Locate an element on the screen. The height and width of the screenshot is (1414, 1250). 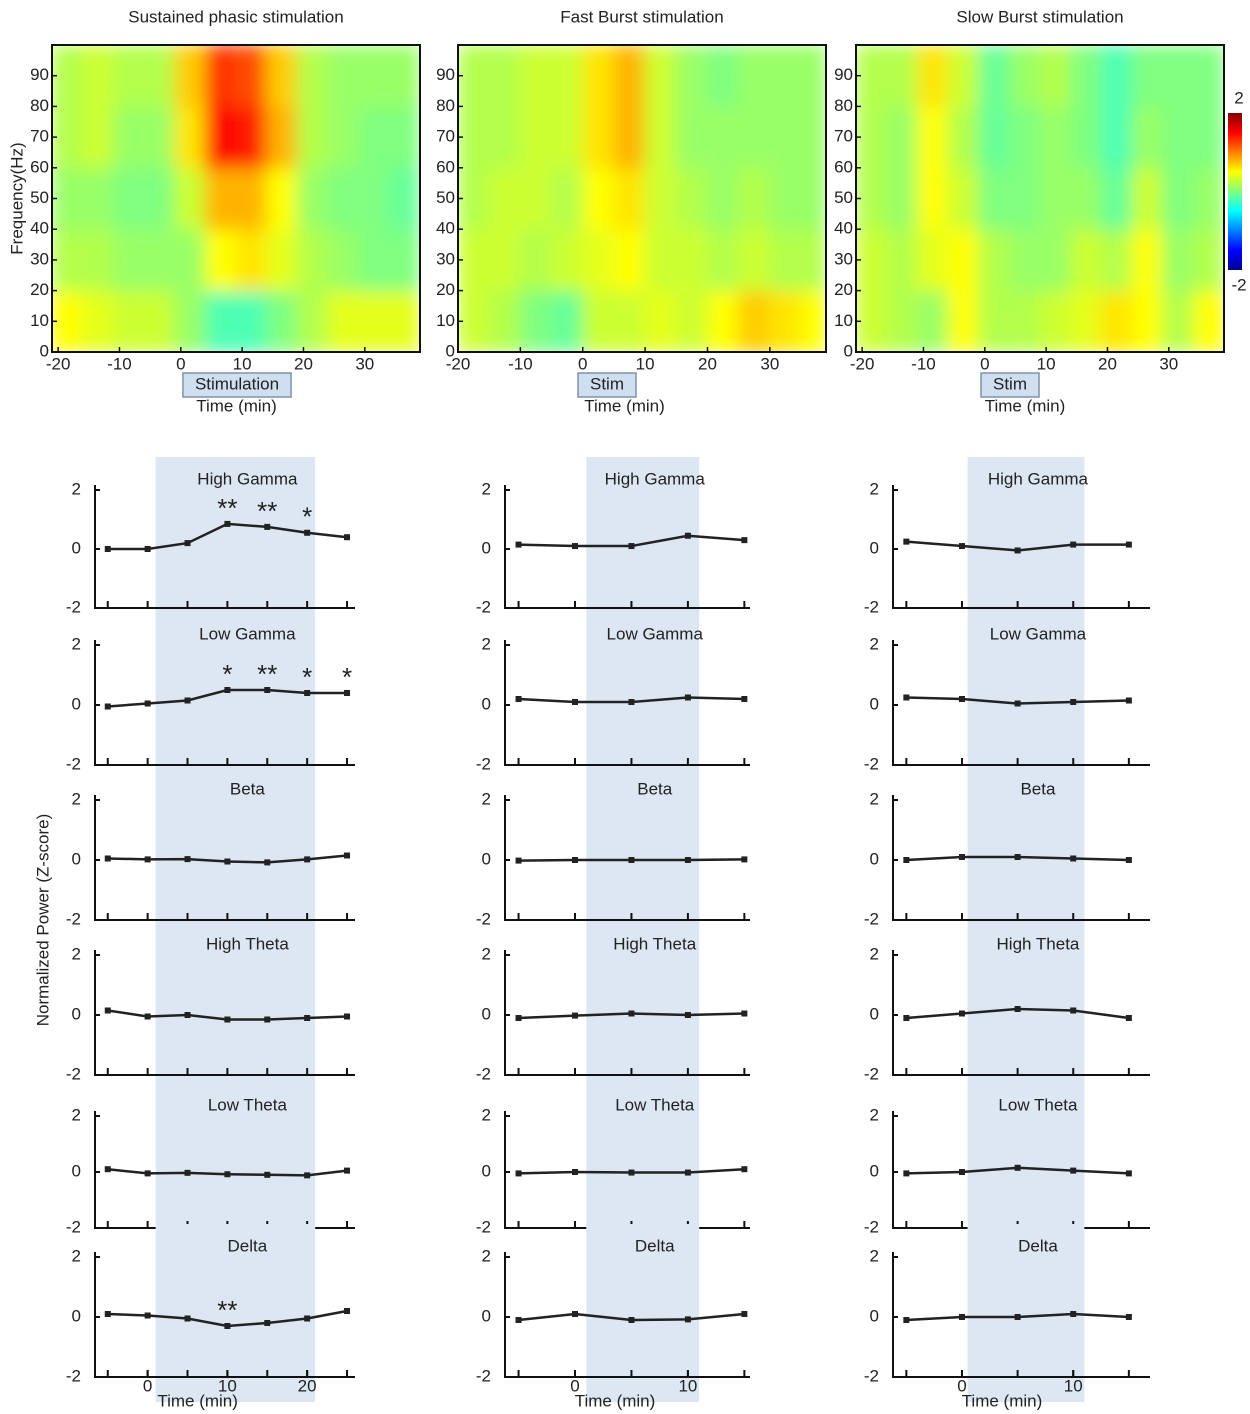
colorbar-label: -2 is located at coordinates (1238, 284).